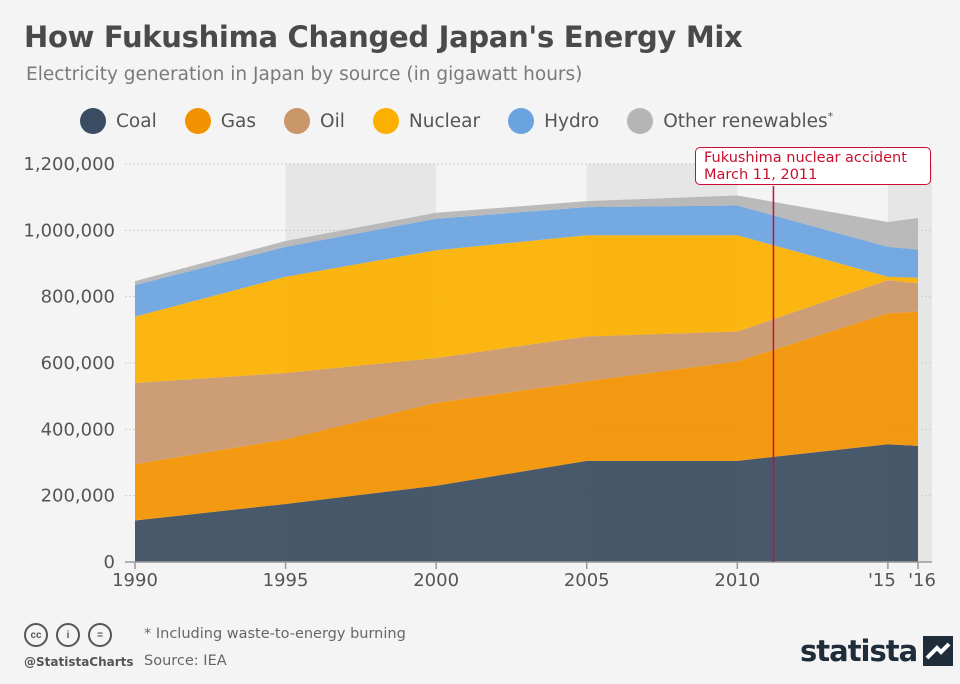 This screenshot has width=960, height=684. Describe the element at coordinates (526, 240) in the screenshot. I see `area-other-renewables` at that location.